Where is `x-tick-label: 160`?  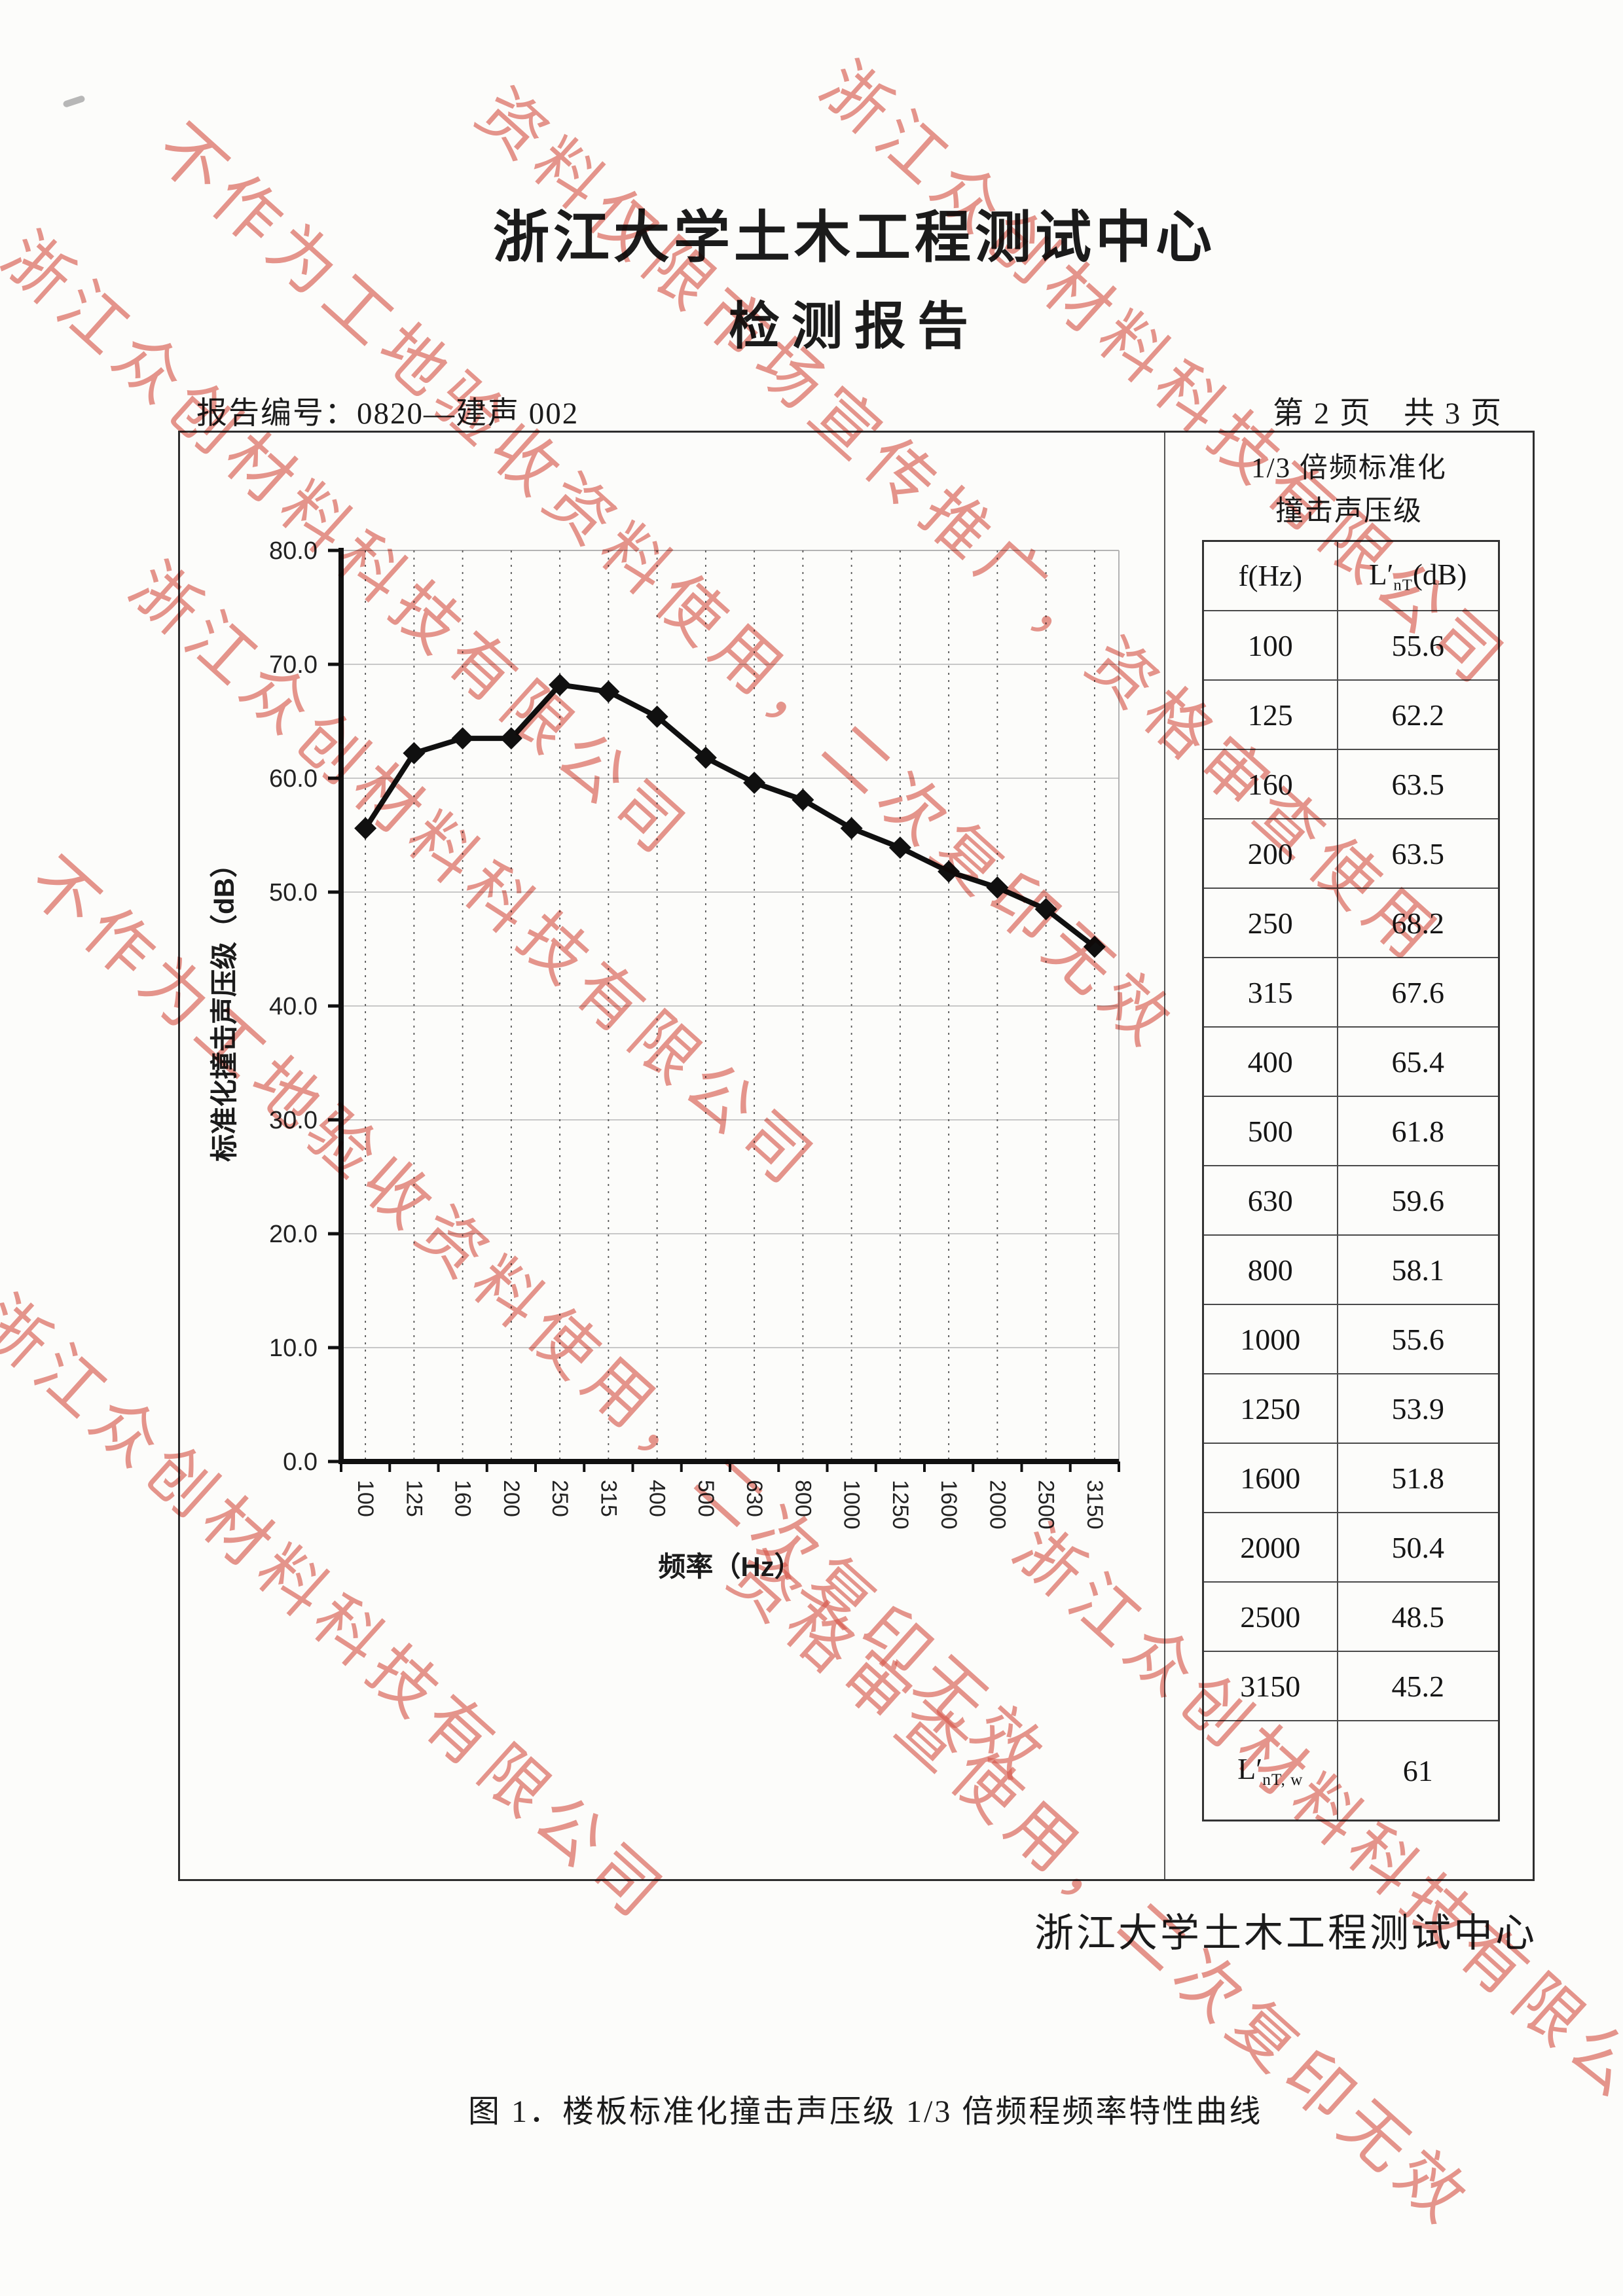
x-tick-label: 160 is located at coordinates (462, 1498).